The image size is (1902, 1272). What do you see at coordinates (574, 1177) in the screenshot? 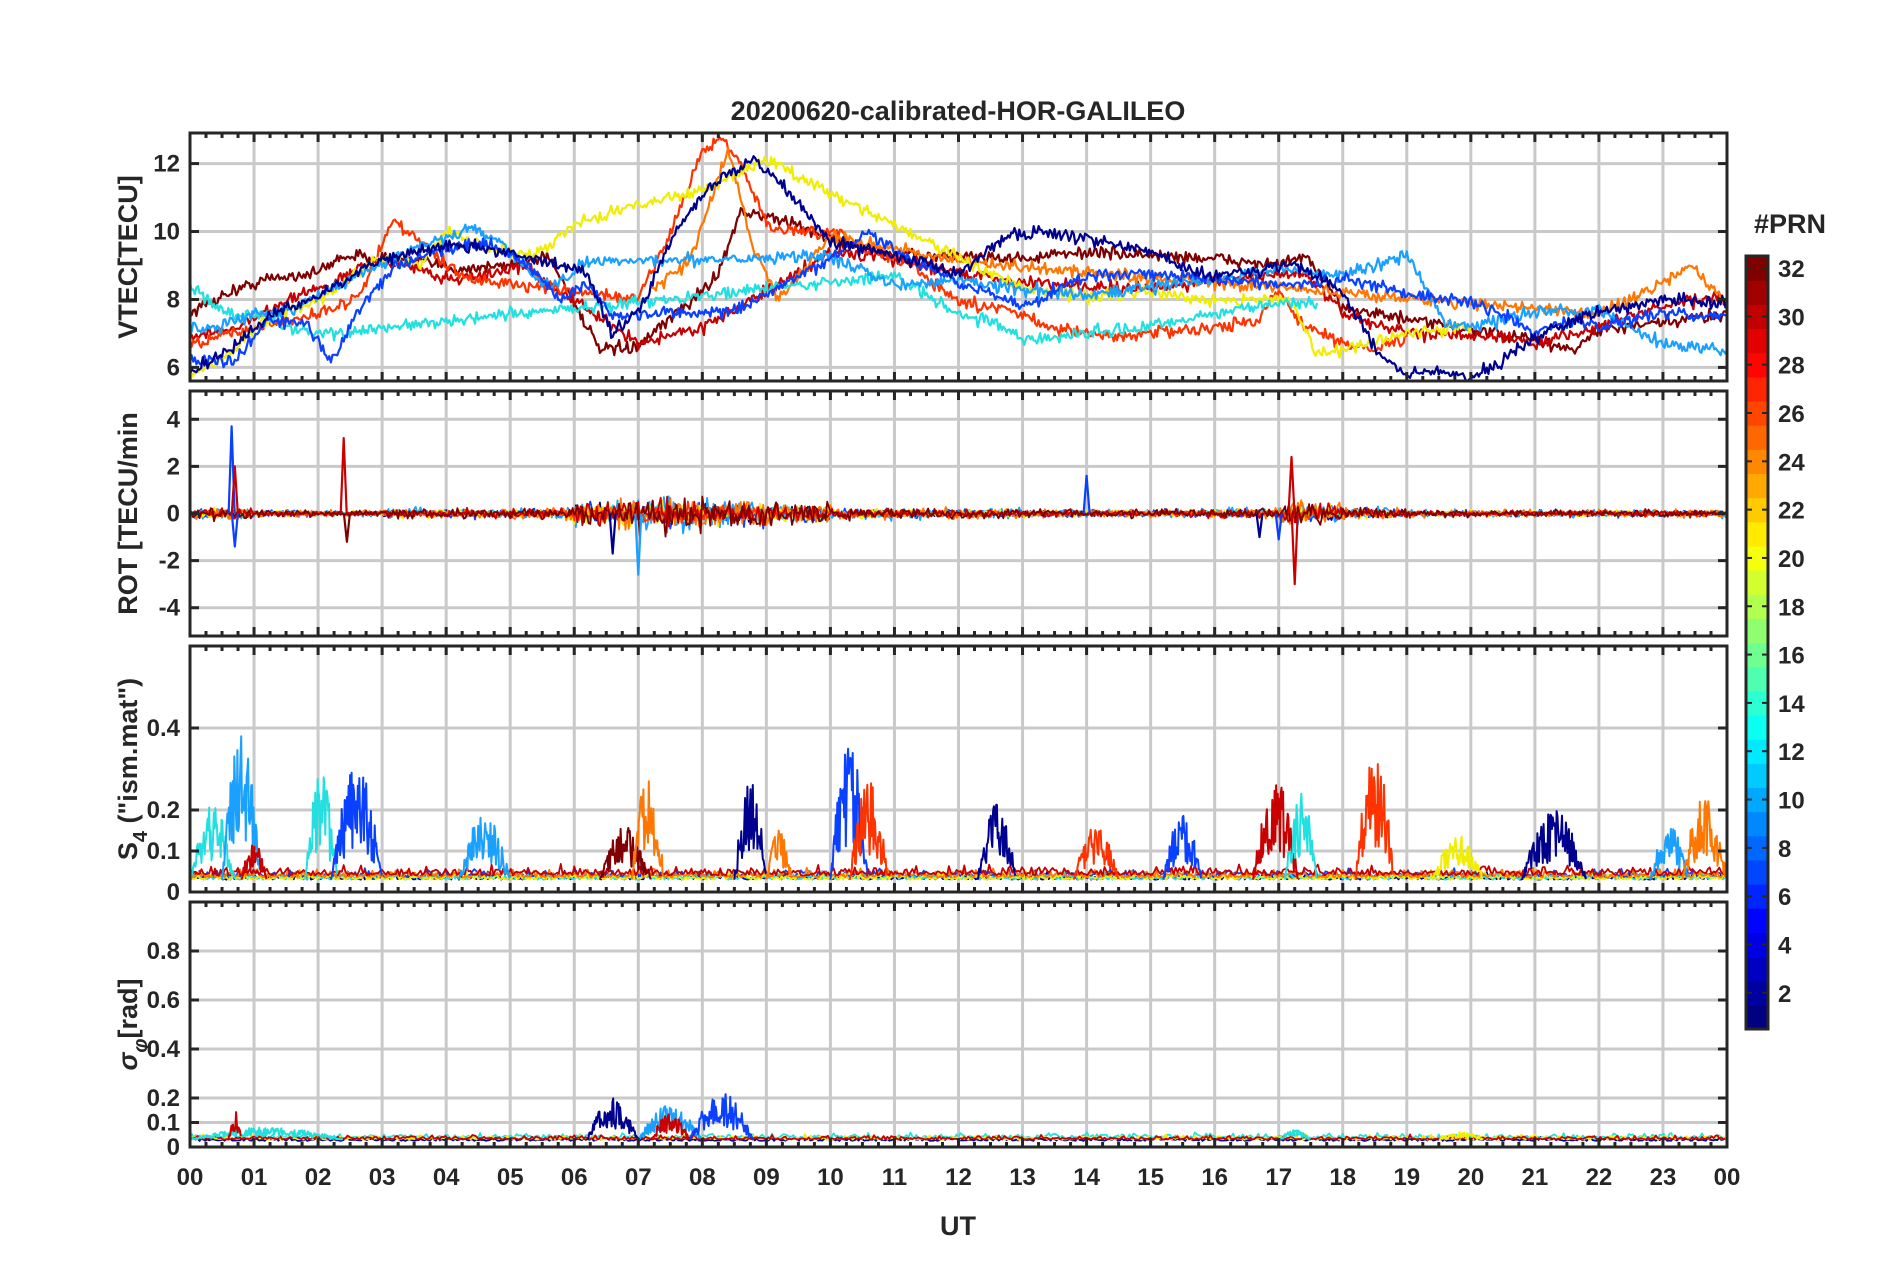
I see `x-tick-label: 06` at bounding box center [574, 1177].